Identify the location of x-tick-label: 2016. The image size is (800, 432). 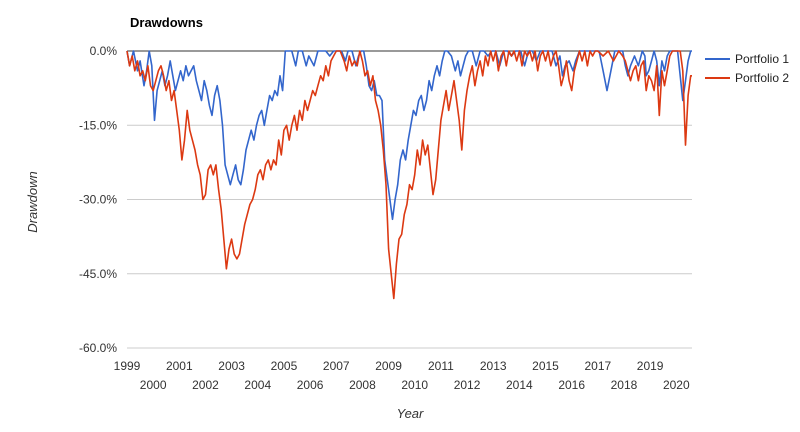
(571, 385).